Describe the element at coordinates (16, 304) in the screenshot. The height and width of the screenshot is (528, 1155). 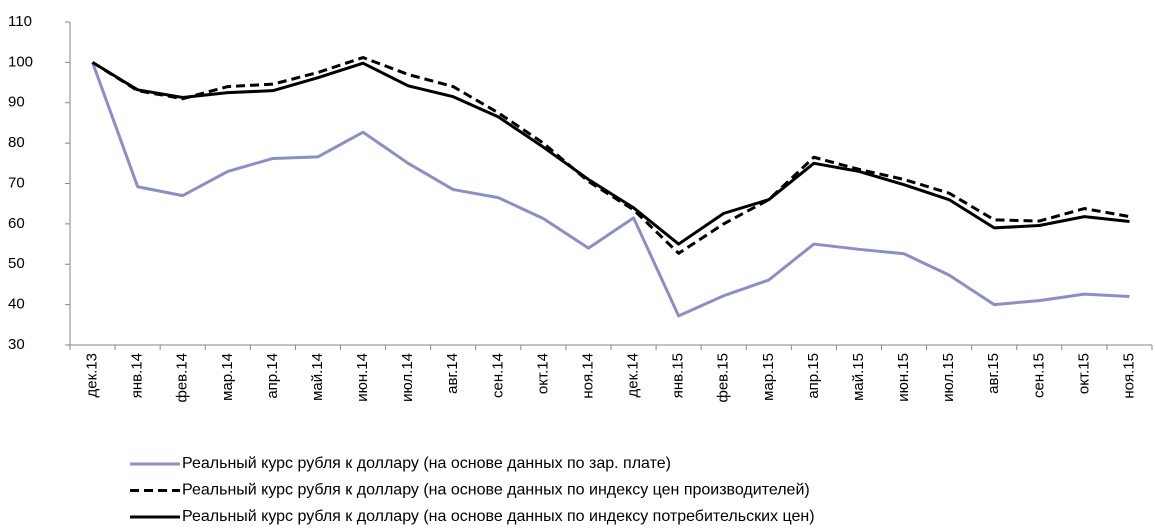
I see `y-tick-label: 40` at that location.